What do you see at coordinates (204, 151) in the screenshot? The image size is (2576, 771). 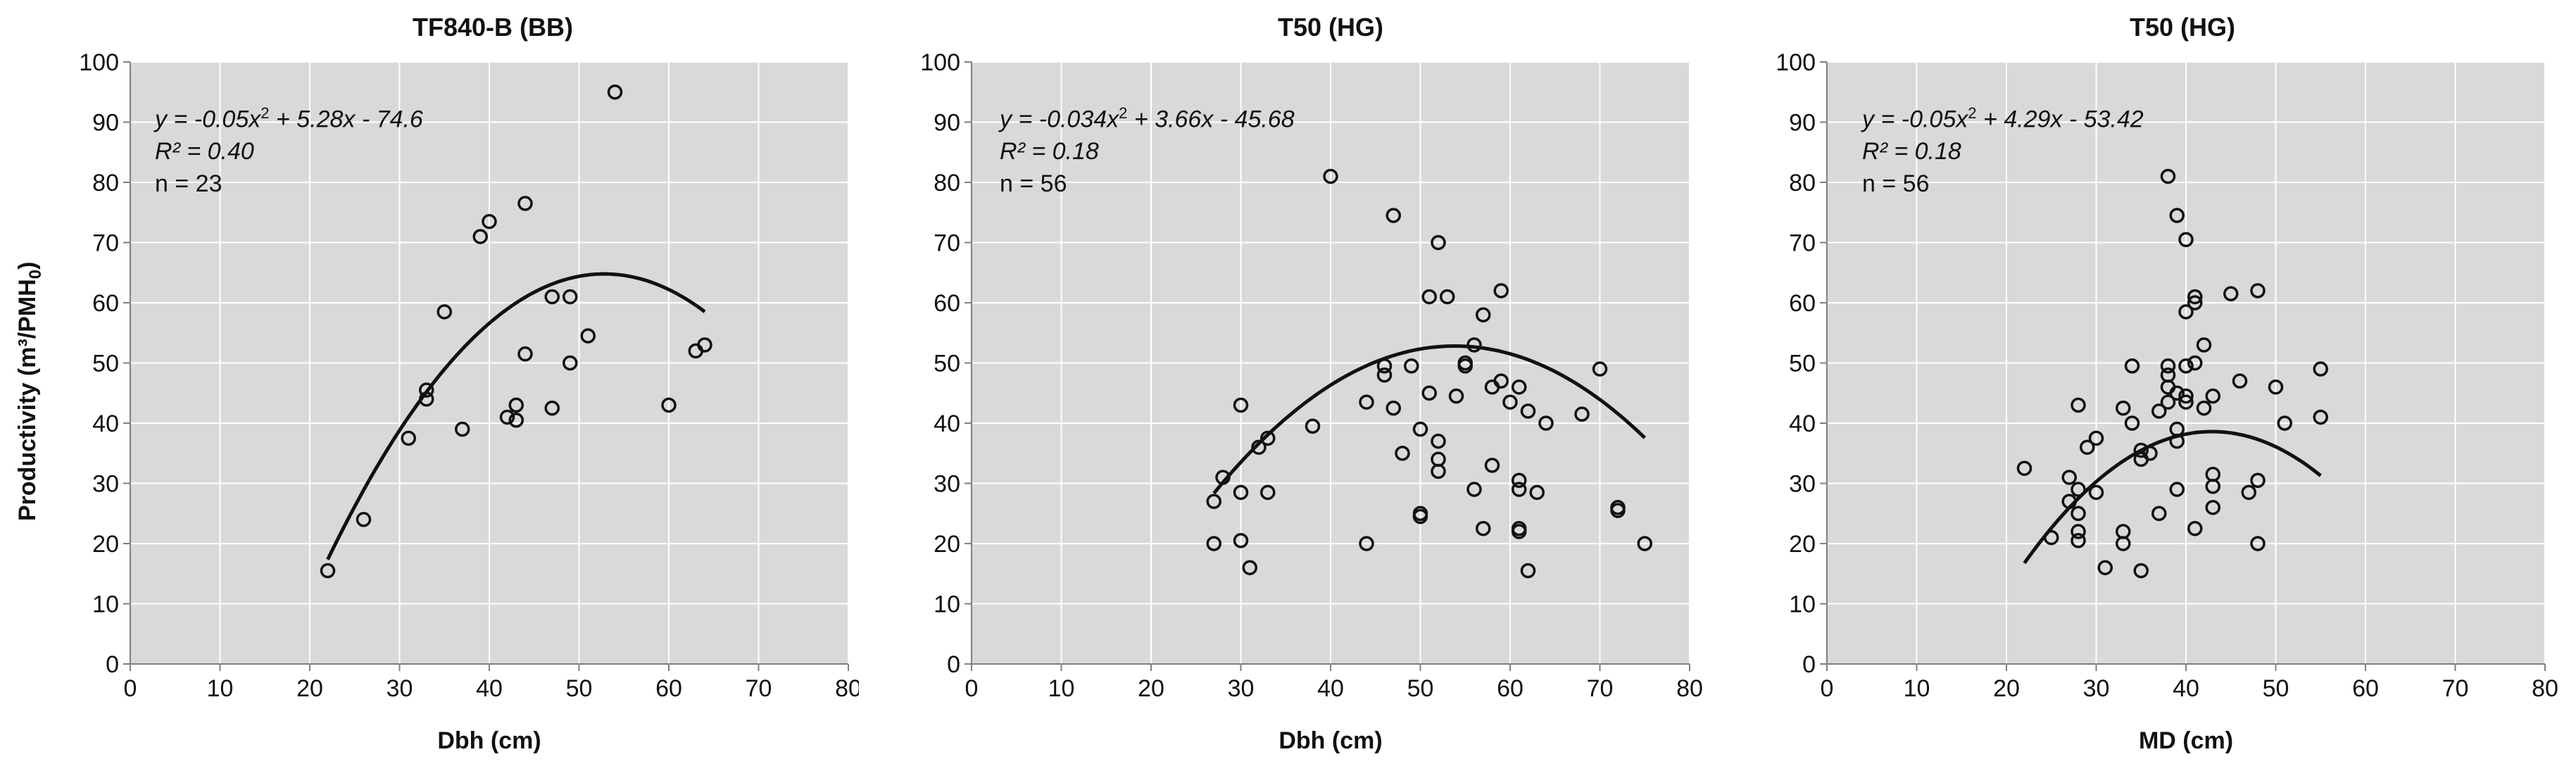 I see `r-squared: R² = 0.40` at bounding box center [204, 151].